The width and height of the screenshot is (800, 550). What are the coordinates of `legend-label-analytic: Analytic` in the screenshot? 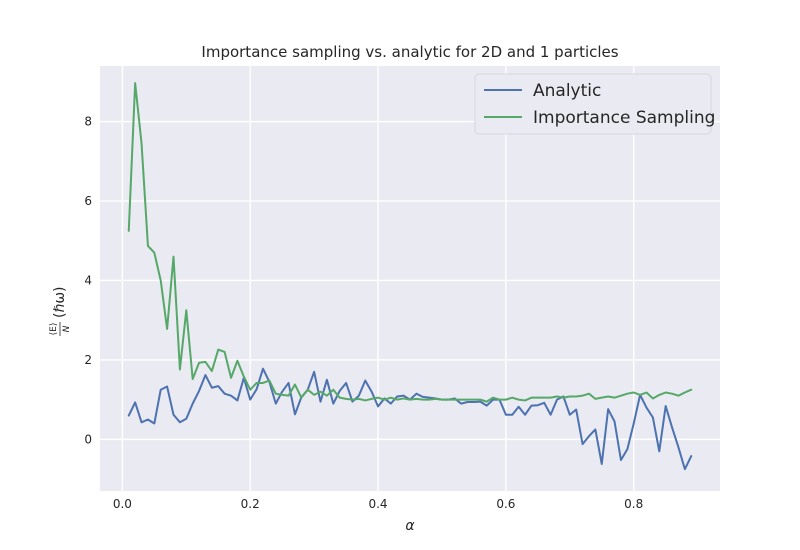 It's located at (567, 91).